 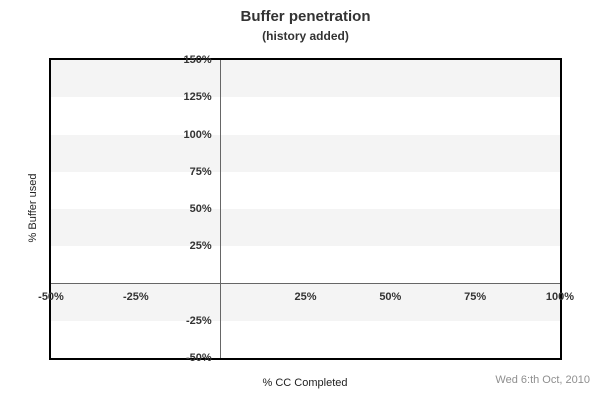 What do you see at coordinates (560, 296) in the screenshot?
I see `x-tick-label: 100%` at bounding box center [560, 296].